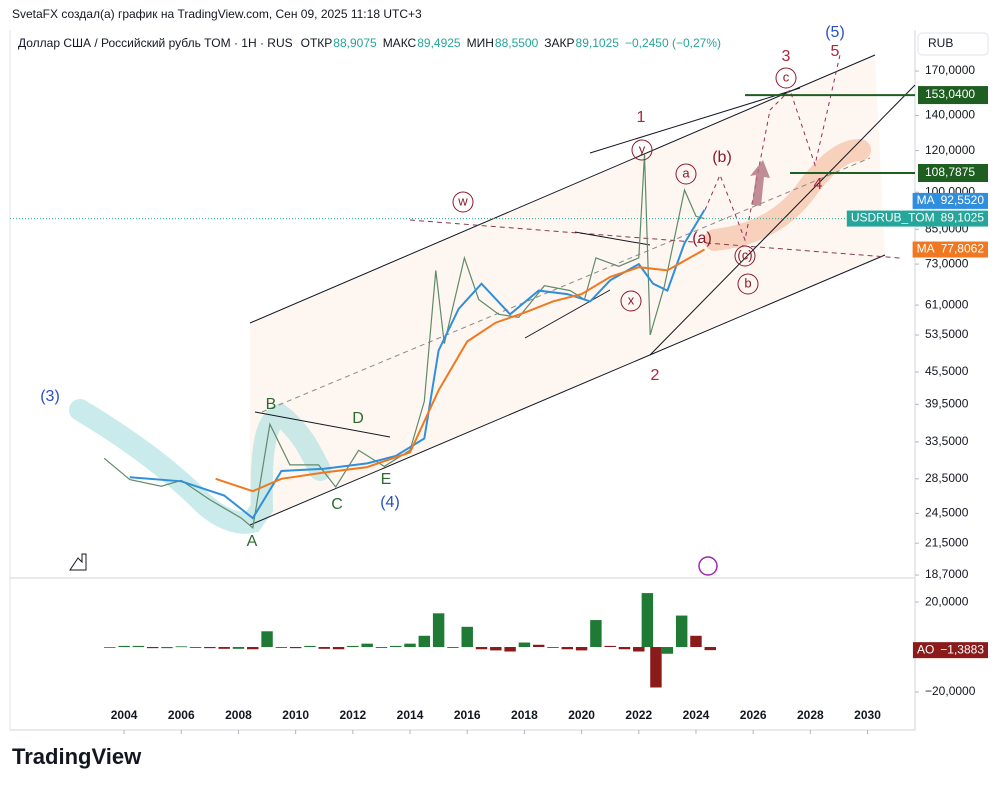 The image size is (1000, 793). What do you see at coordinates (926, 249) in the screenshot?
I see `tag-name: MA` at bounding box center [926, 249].